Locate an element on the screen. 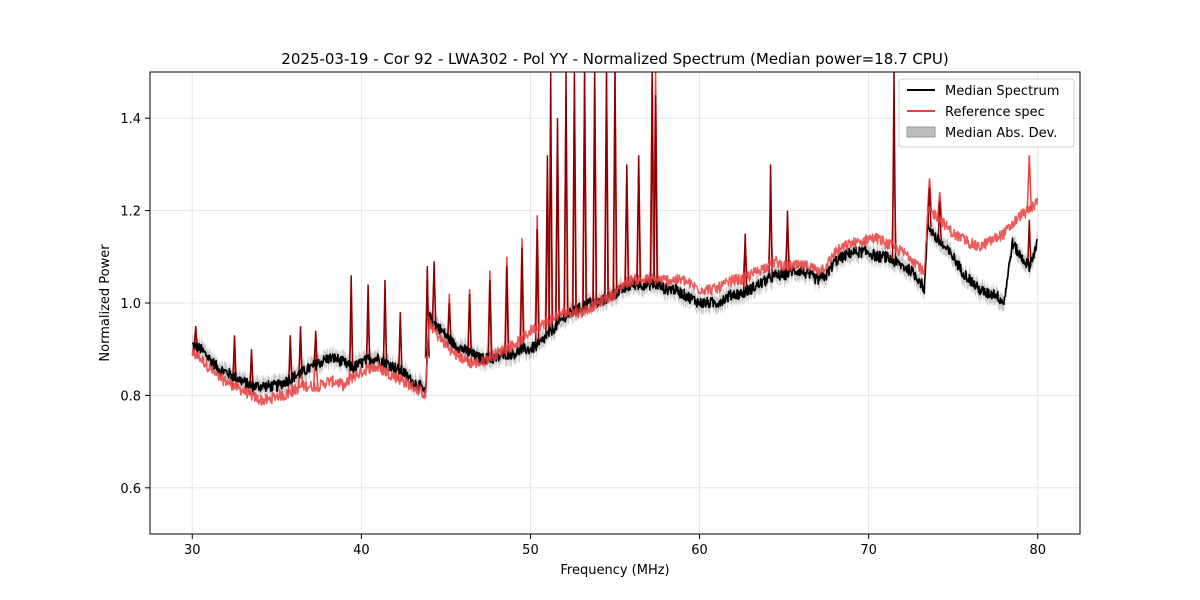 The image size is (1200, 600). legend-swatch-mad is located at coordinates (921, 132).